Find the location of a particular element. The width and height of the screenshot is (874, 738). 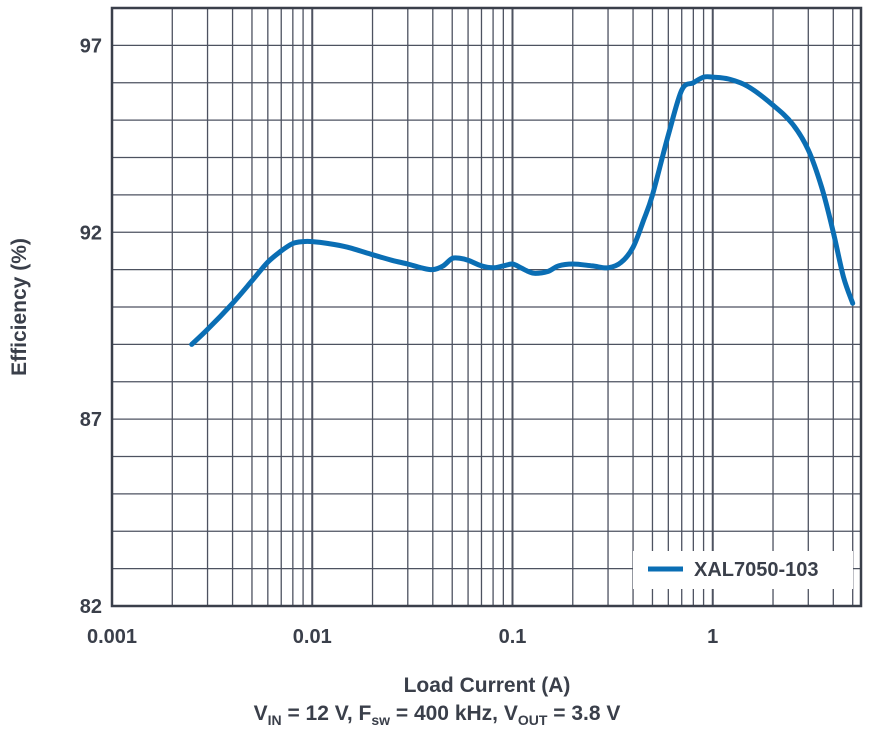

vout-symbol: V is located at coordinates (510, 713).